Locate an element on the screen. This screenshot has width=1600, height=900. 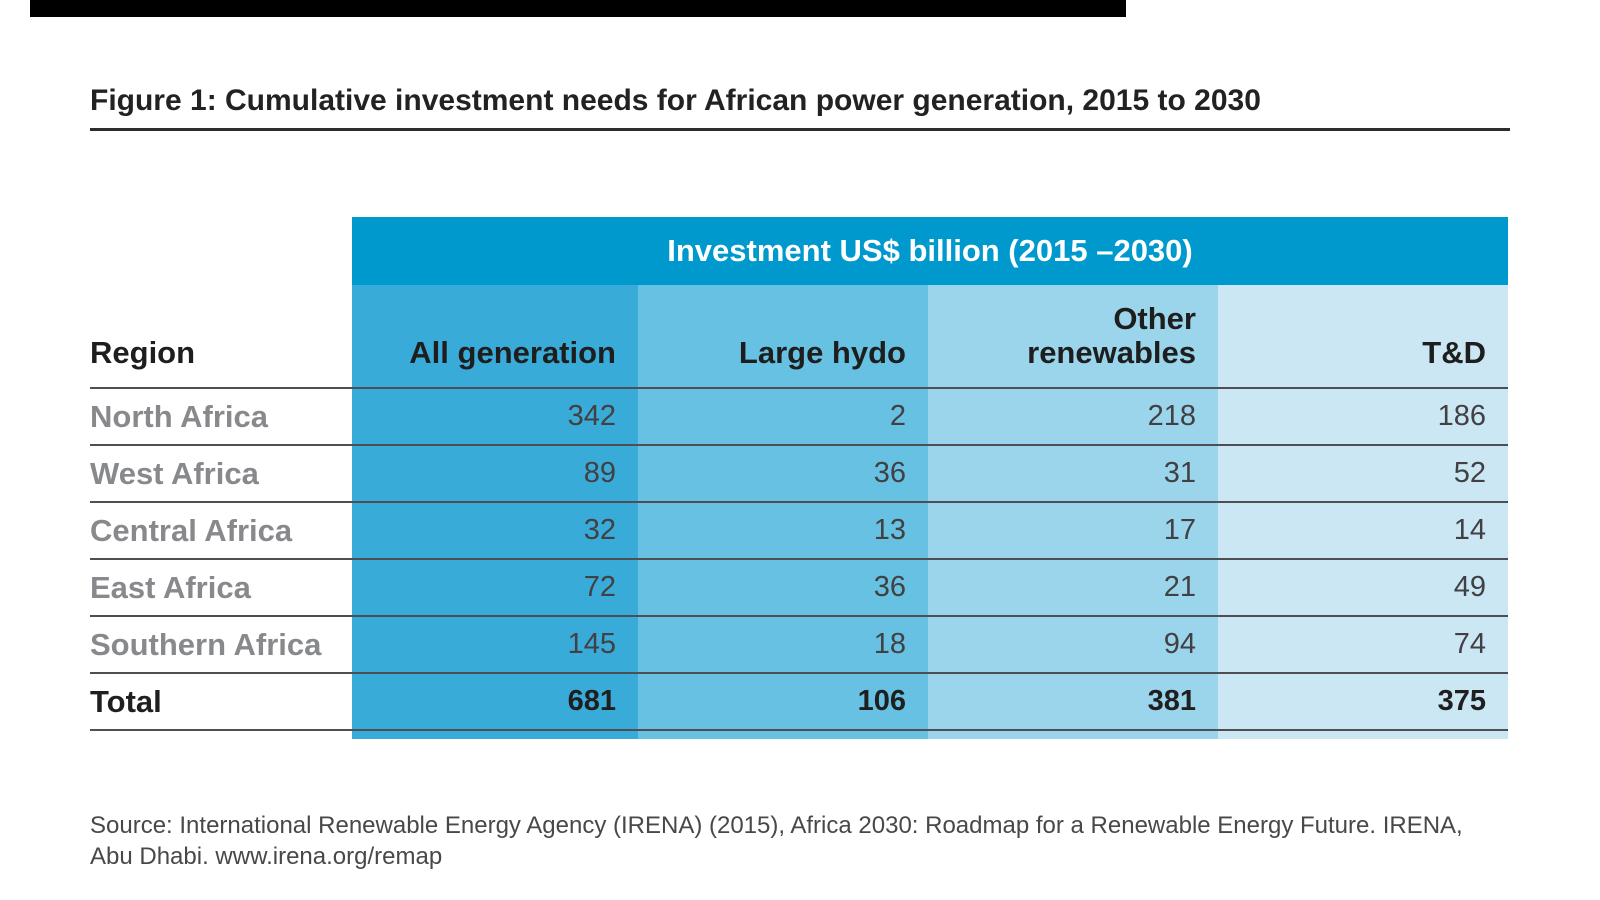
value-cell: 32 is located at coordinates (495, 531).